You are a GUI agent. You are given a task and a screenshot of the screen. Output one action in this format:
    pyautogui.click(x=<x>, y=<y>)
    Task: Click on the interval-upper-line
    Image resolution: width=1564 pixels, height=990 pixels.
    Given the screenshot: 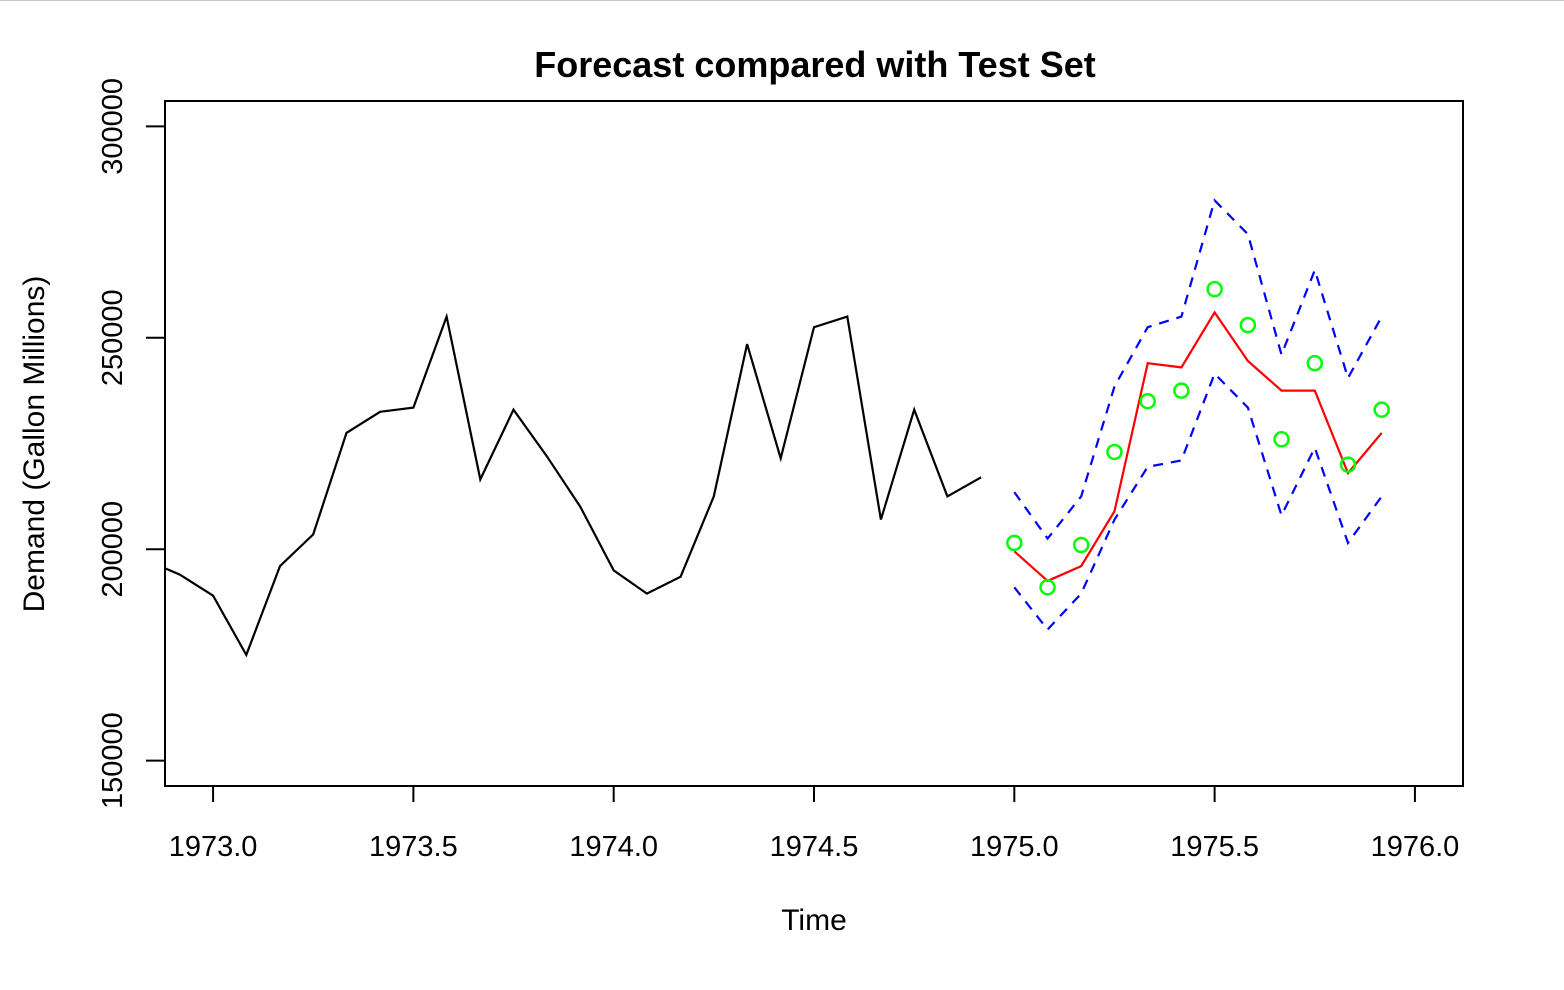 What is the action you would take?
    pyautogui.click(x=1198, y=369)
    